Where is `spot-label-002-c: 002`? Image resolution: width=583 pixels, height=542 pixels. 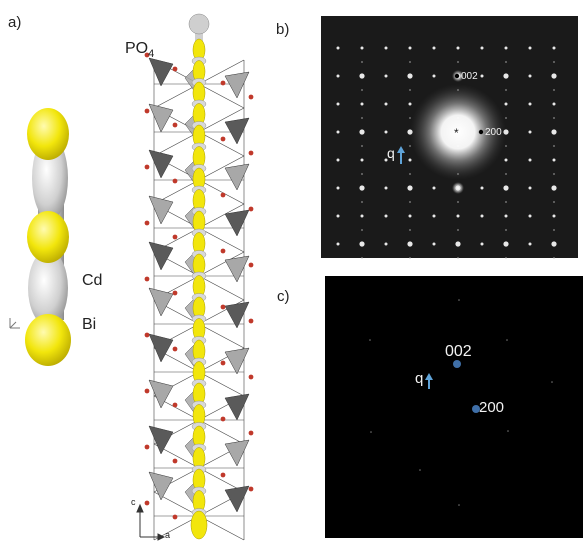 spot-label-002-c: 002 is located at coordinates (458, 351).